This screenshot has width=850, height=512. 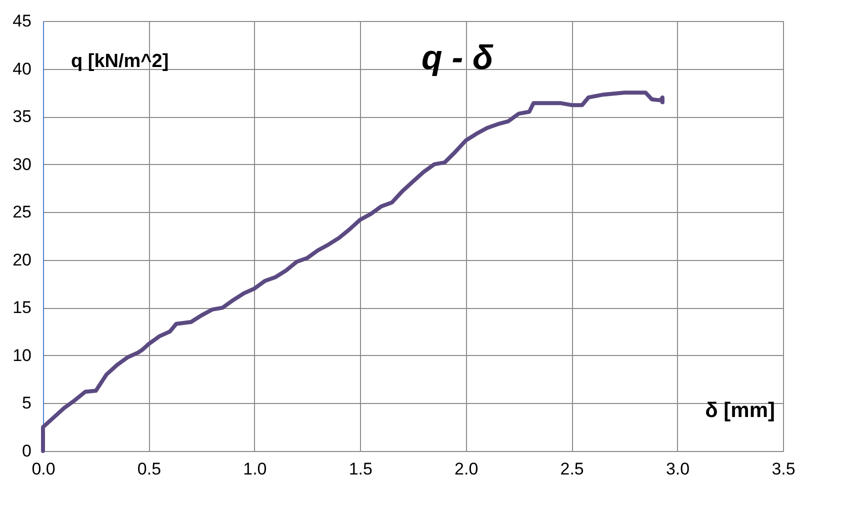 What do you see at coordinates (27, 403) in the screenshot?
I see `y-tick-label: 5` at bounding box center [27, 403].